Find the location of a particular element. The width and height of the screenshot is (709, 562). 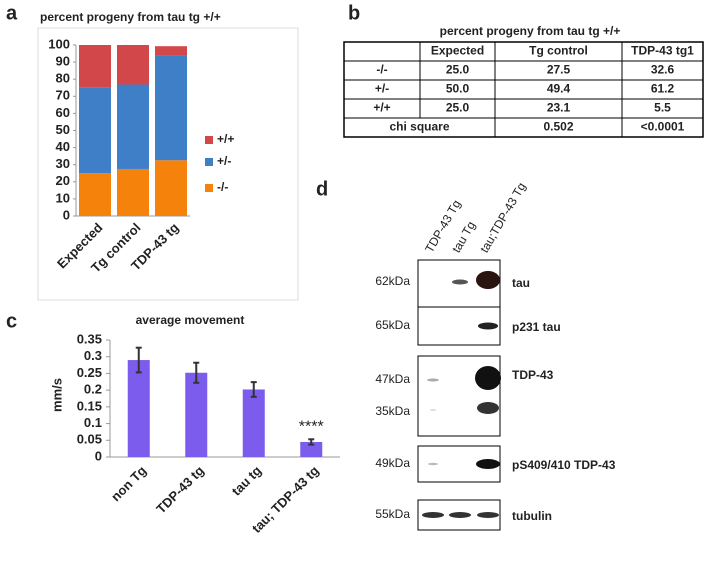

blot-label: TDP-43 is located at coordinates (533, 375).